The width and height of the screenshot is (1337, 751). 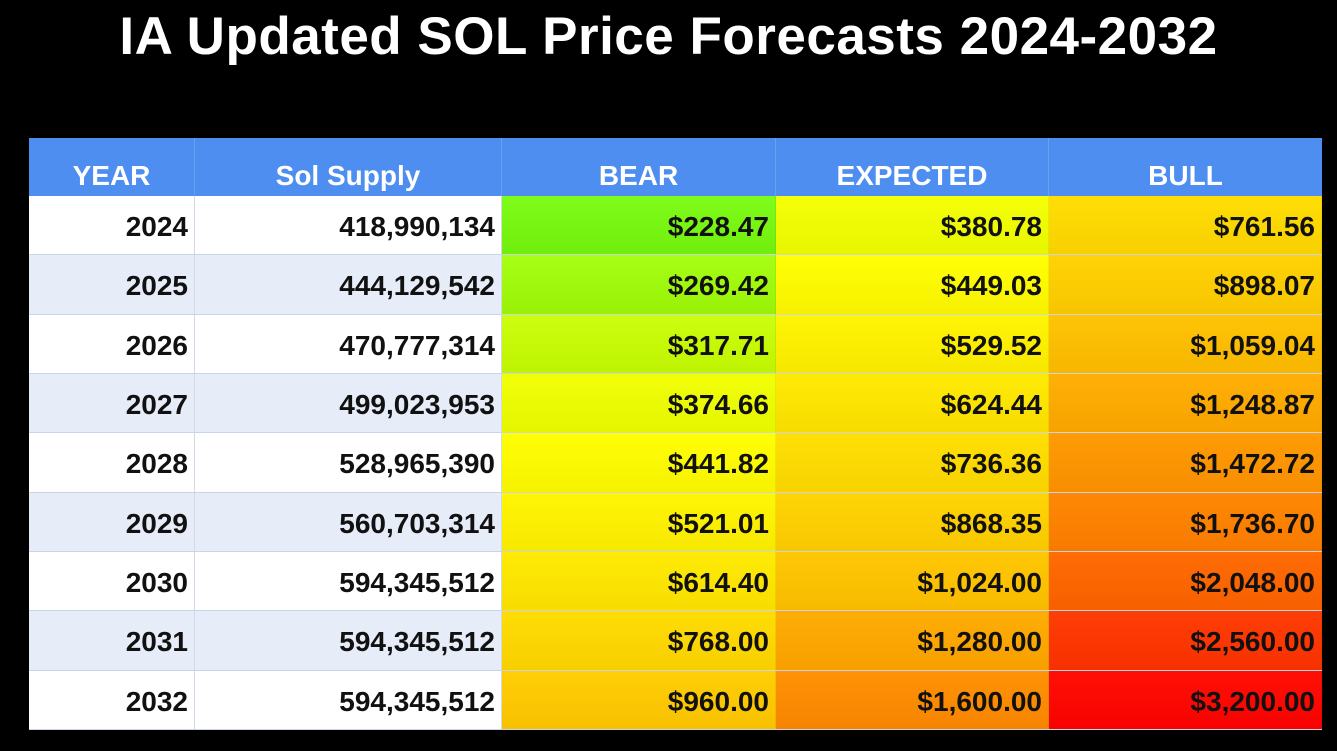 I want to click on table-row: 2032 594,345,512 $960.00 $1,600.00 $3,200.00, so click(x=675, y=700).